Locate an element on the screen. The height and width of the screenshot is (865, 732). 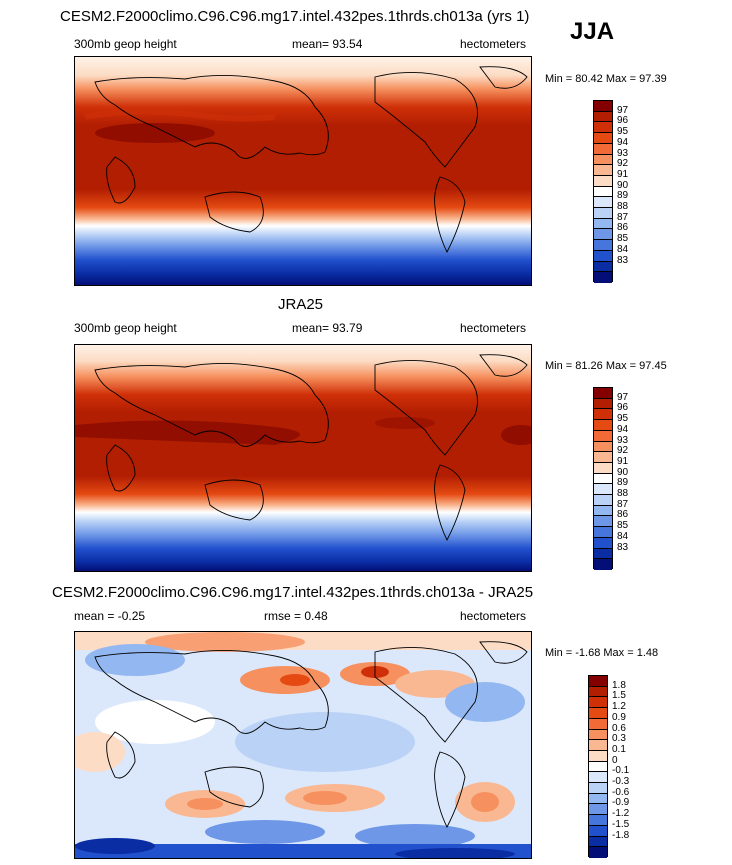
panel-2-mean-label: mean= 93.79 is located at coordinates (327, 328).